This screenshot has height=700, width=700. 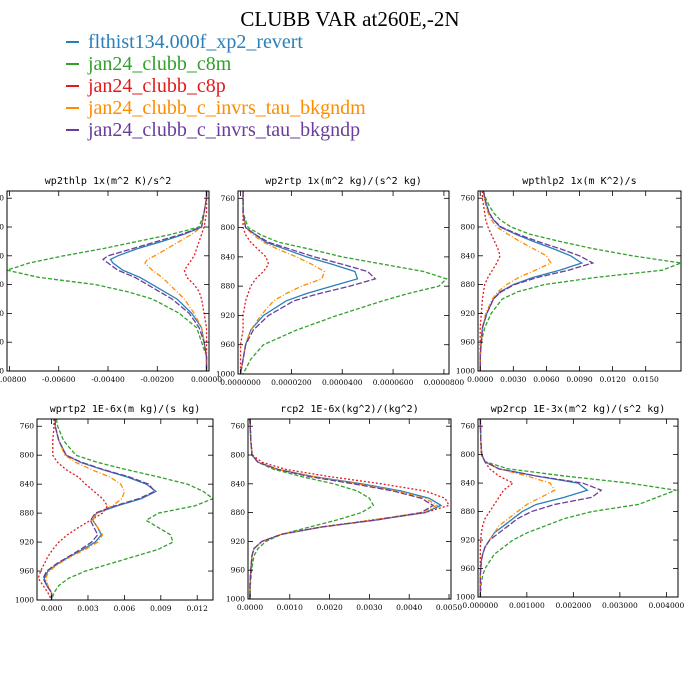 I want to click on x-tick-label: 0.003000, so click(x=620, y=605).